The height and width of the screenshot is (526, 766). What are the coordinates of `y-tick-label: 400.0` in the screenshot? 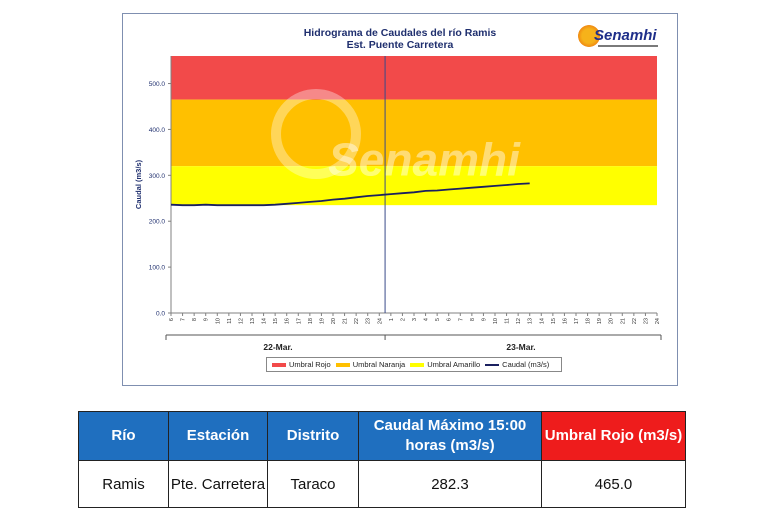 It's located at (157, 130).